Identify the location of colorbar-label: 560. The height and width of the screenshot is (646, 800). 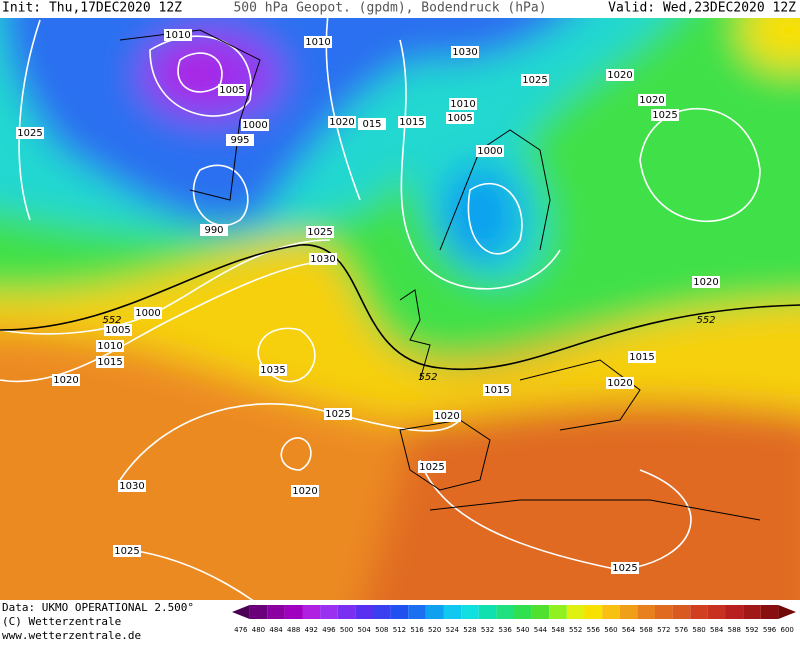
(610, 630).